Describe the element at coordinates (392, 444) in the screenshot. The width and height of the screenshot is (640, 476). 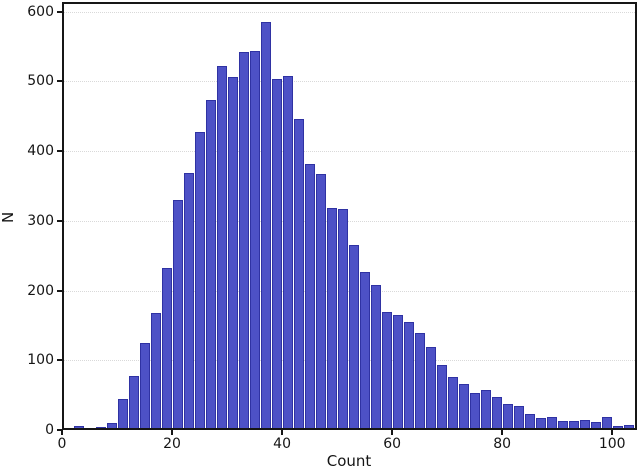
I see `x-tick-label: 60` at that location.